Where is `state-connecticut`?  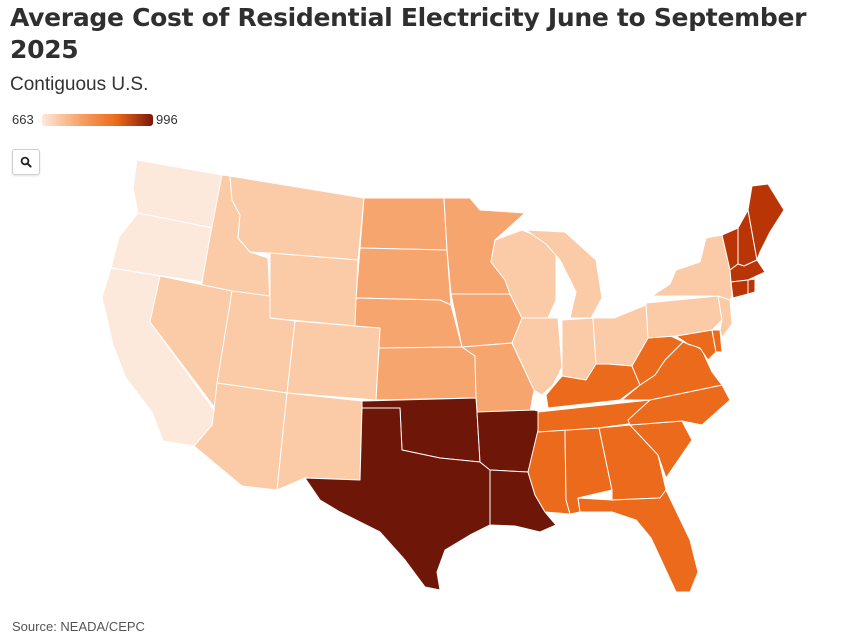 state-connecticut is located at coordinates (739, 289).